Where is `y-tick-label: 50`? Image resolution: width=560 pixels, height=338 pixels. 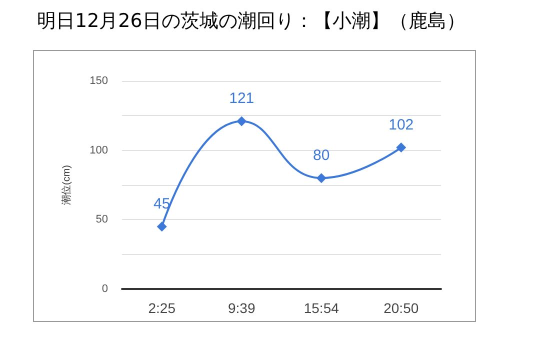
y-tick-label: 50 is located at coordinates (102, 220).